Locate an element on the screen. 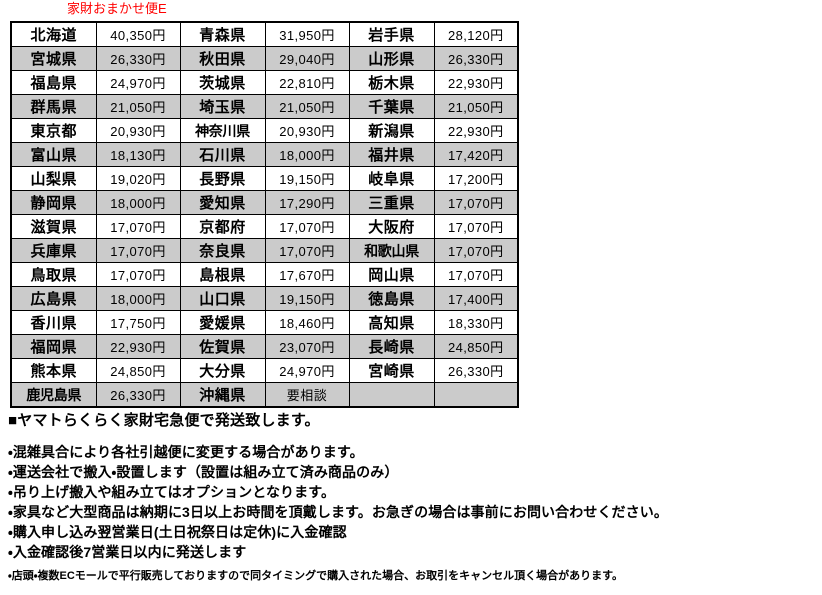 The image size is (822, 595). fee-cell: 29,040円 is located at coordinates (307, 58).